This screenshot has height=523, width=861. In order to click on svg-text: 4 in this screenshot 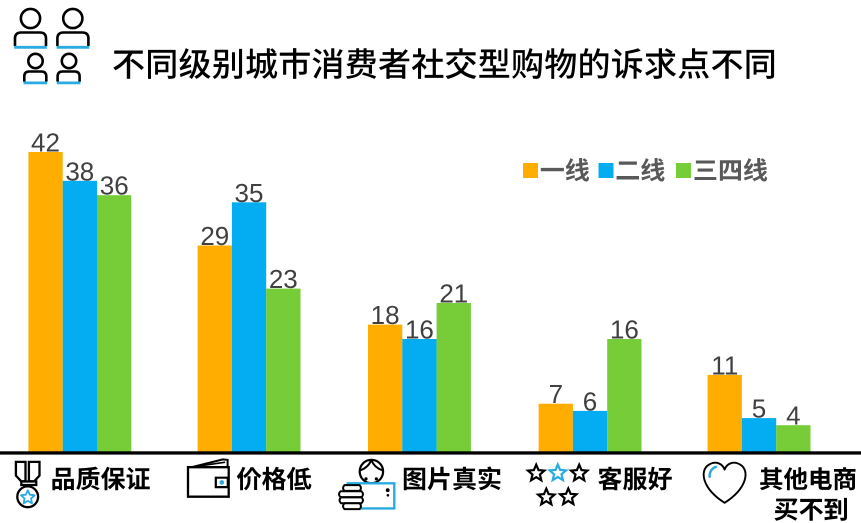, I will do `click(793, 416)`.